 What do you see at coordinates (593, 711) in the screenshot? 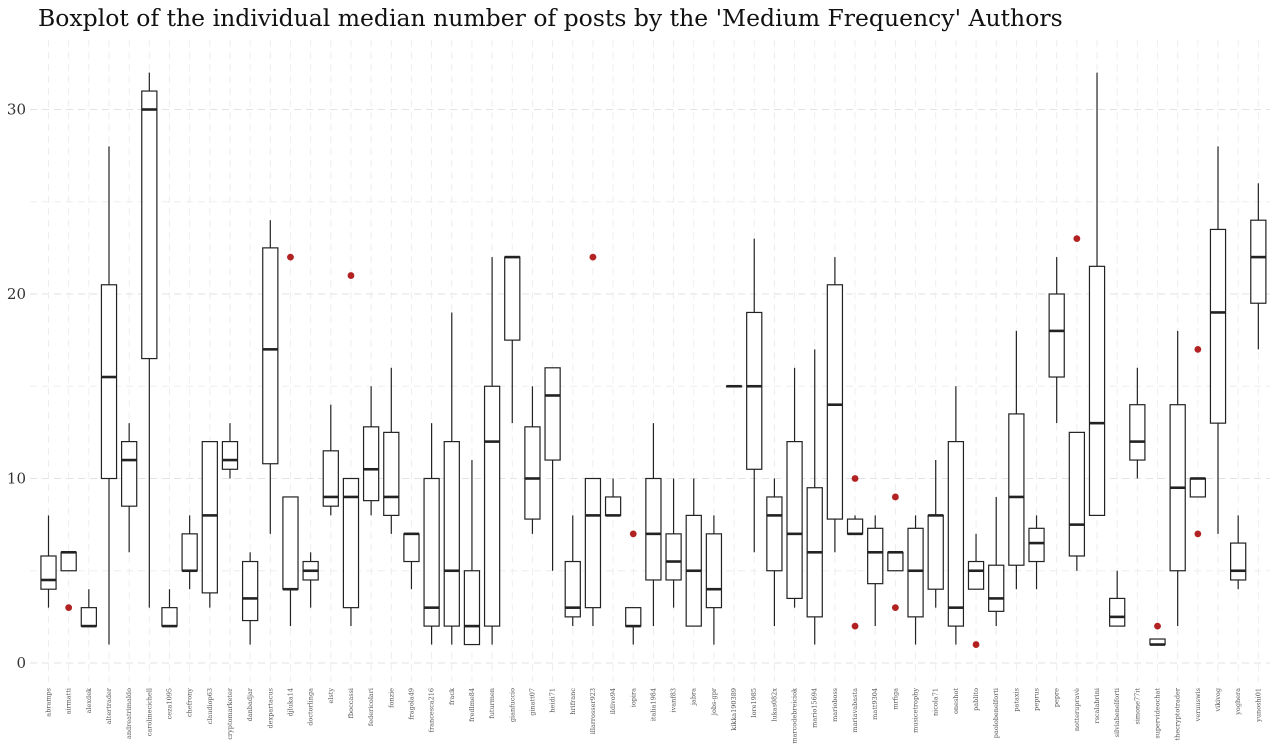
I see `x-tick-label: illarrosser923` at bounding box center [593, 711].